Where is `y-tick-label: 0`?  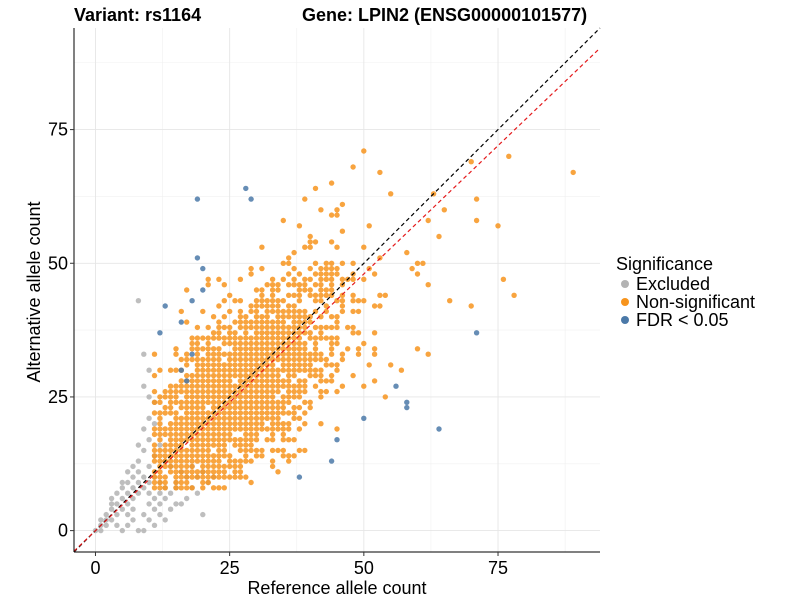 y-tick-label: 0 is located at coordinates (63, 531).